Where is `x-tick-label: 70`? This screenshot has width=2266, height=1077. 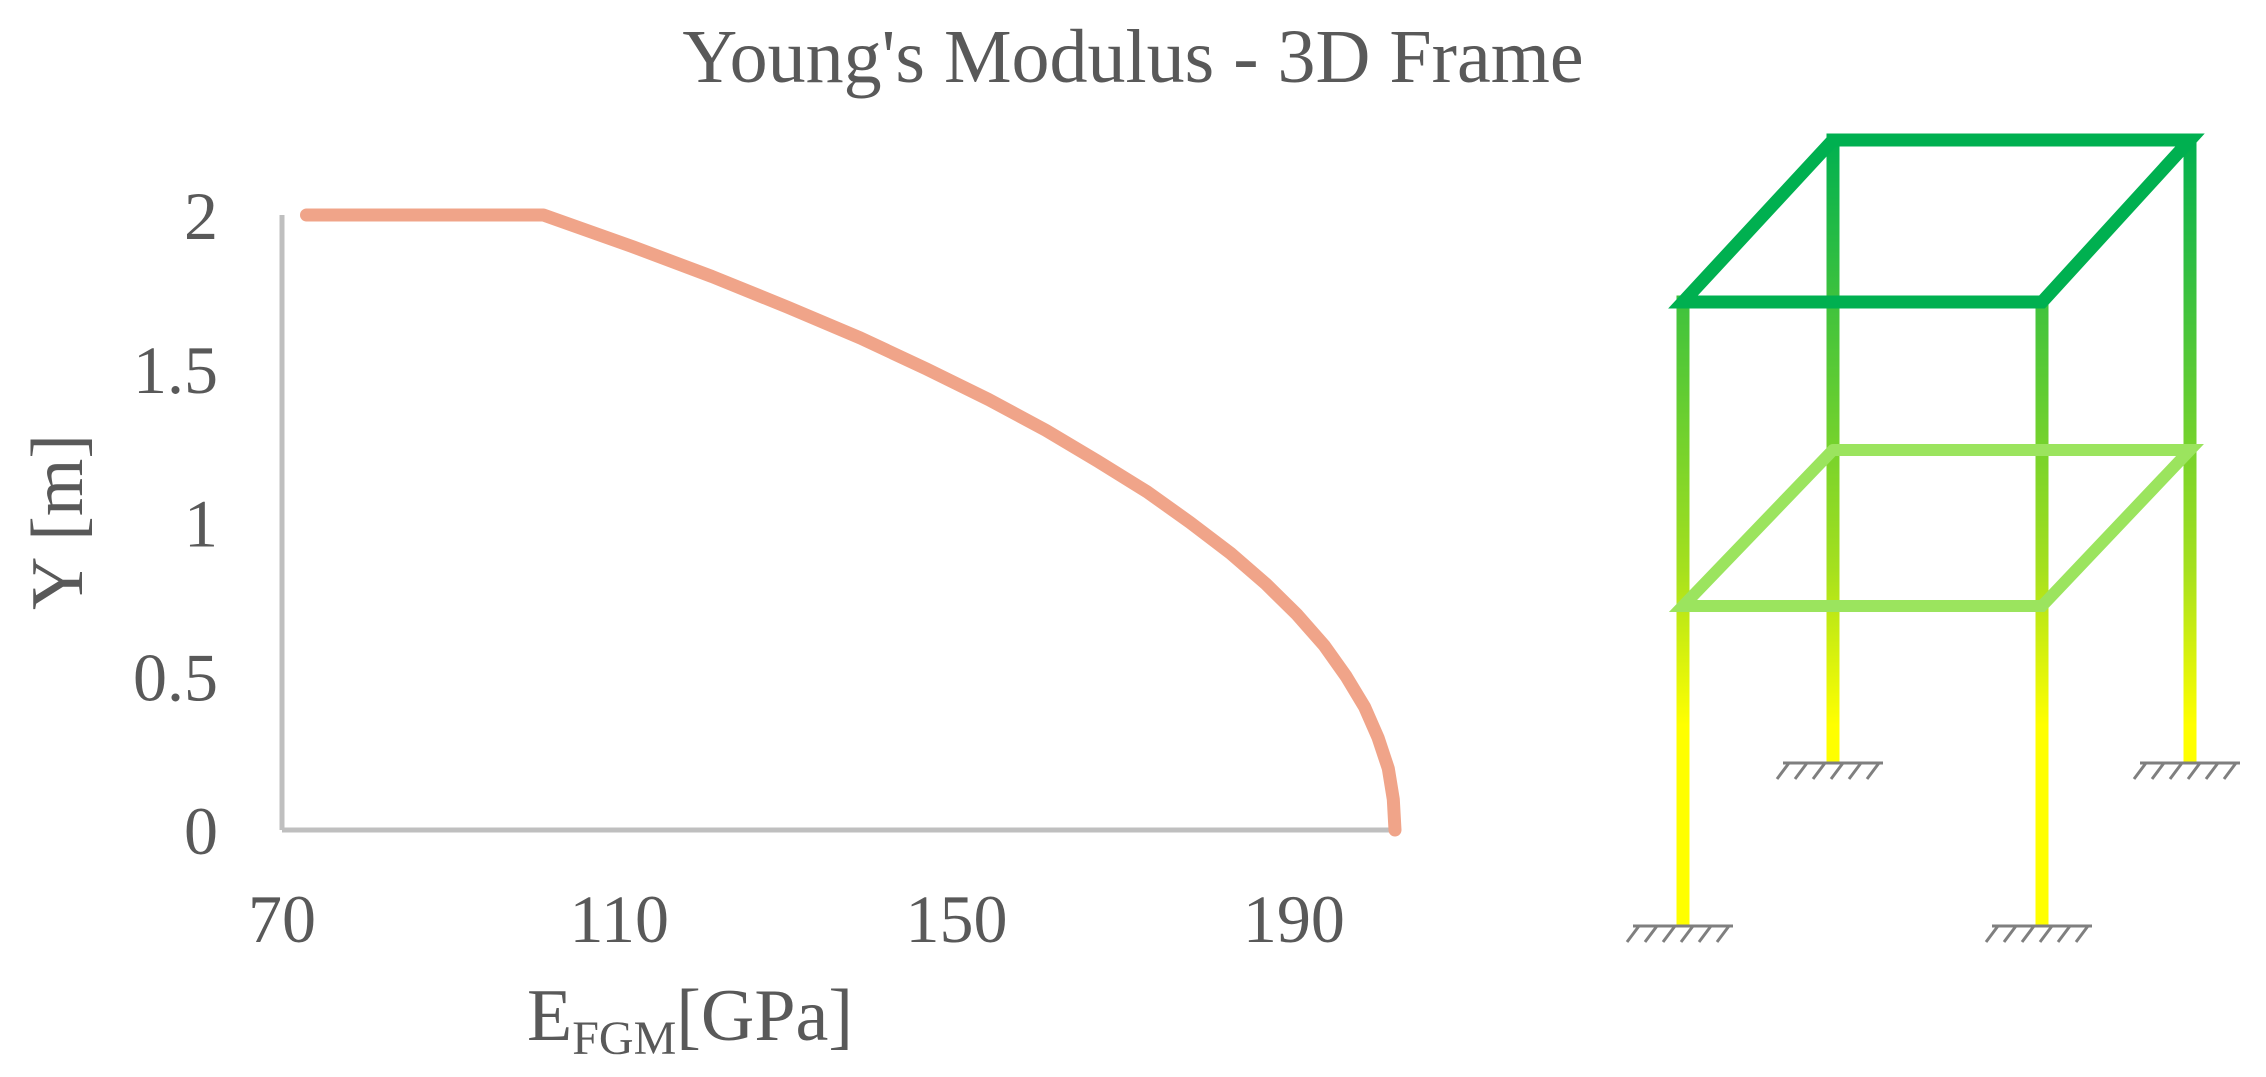 x-tick-label: 70 is located at coordinates (282, 919).